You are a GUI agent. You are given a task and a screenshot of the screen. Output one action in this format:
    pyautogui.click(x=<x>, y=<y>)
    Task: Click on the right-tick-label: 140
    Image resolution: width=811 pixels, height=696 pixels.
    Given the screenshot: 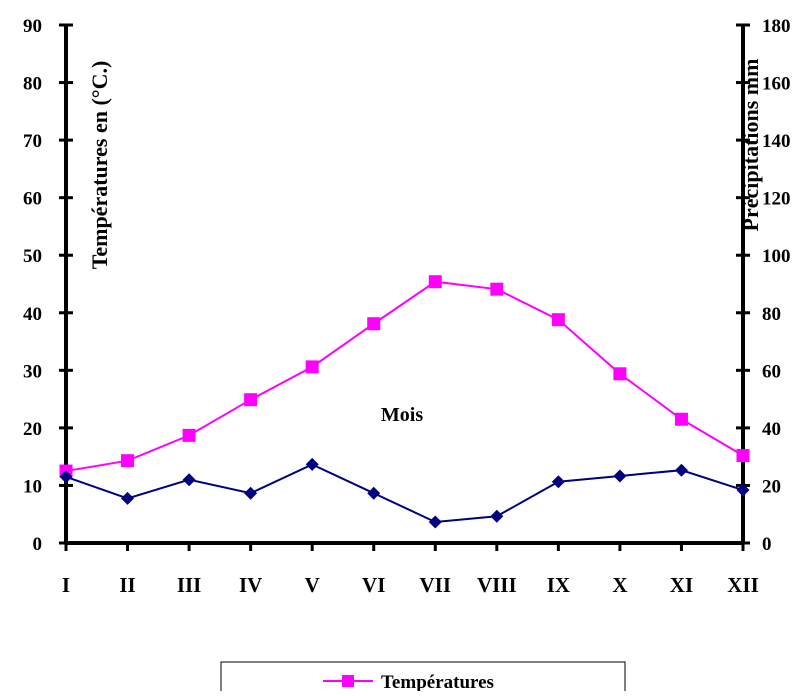 What is the action you would take?
    pyautogui.click(x=776, y=141)
    